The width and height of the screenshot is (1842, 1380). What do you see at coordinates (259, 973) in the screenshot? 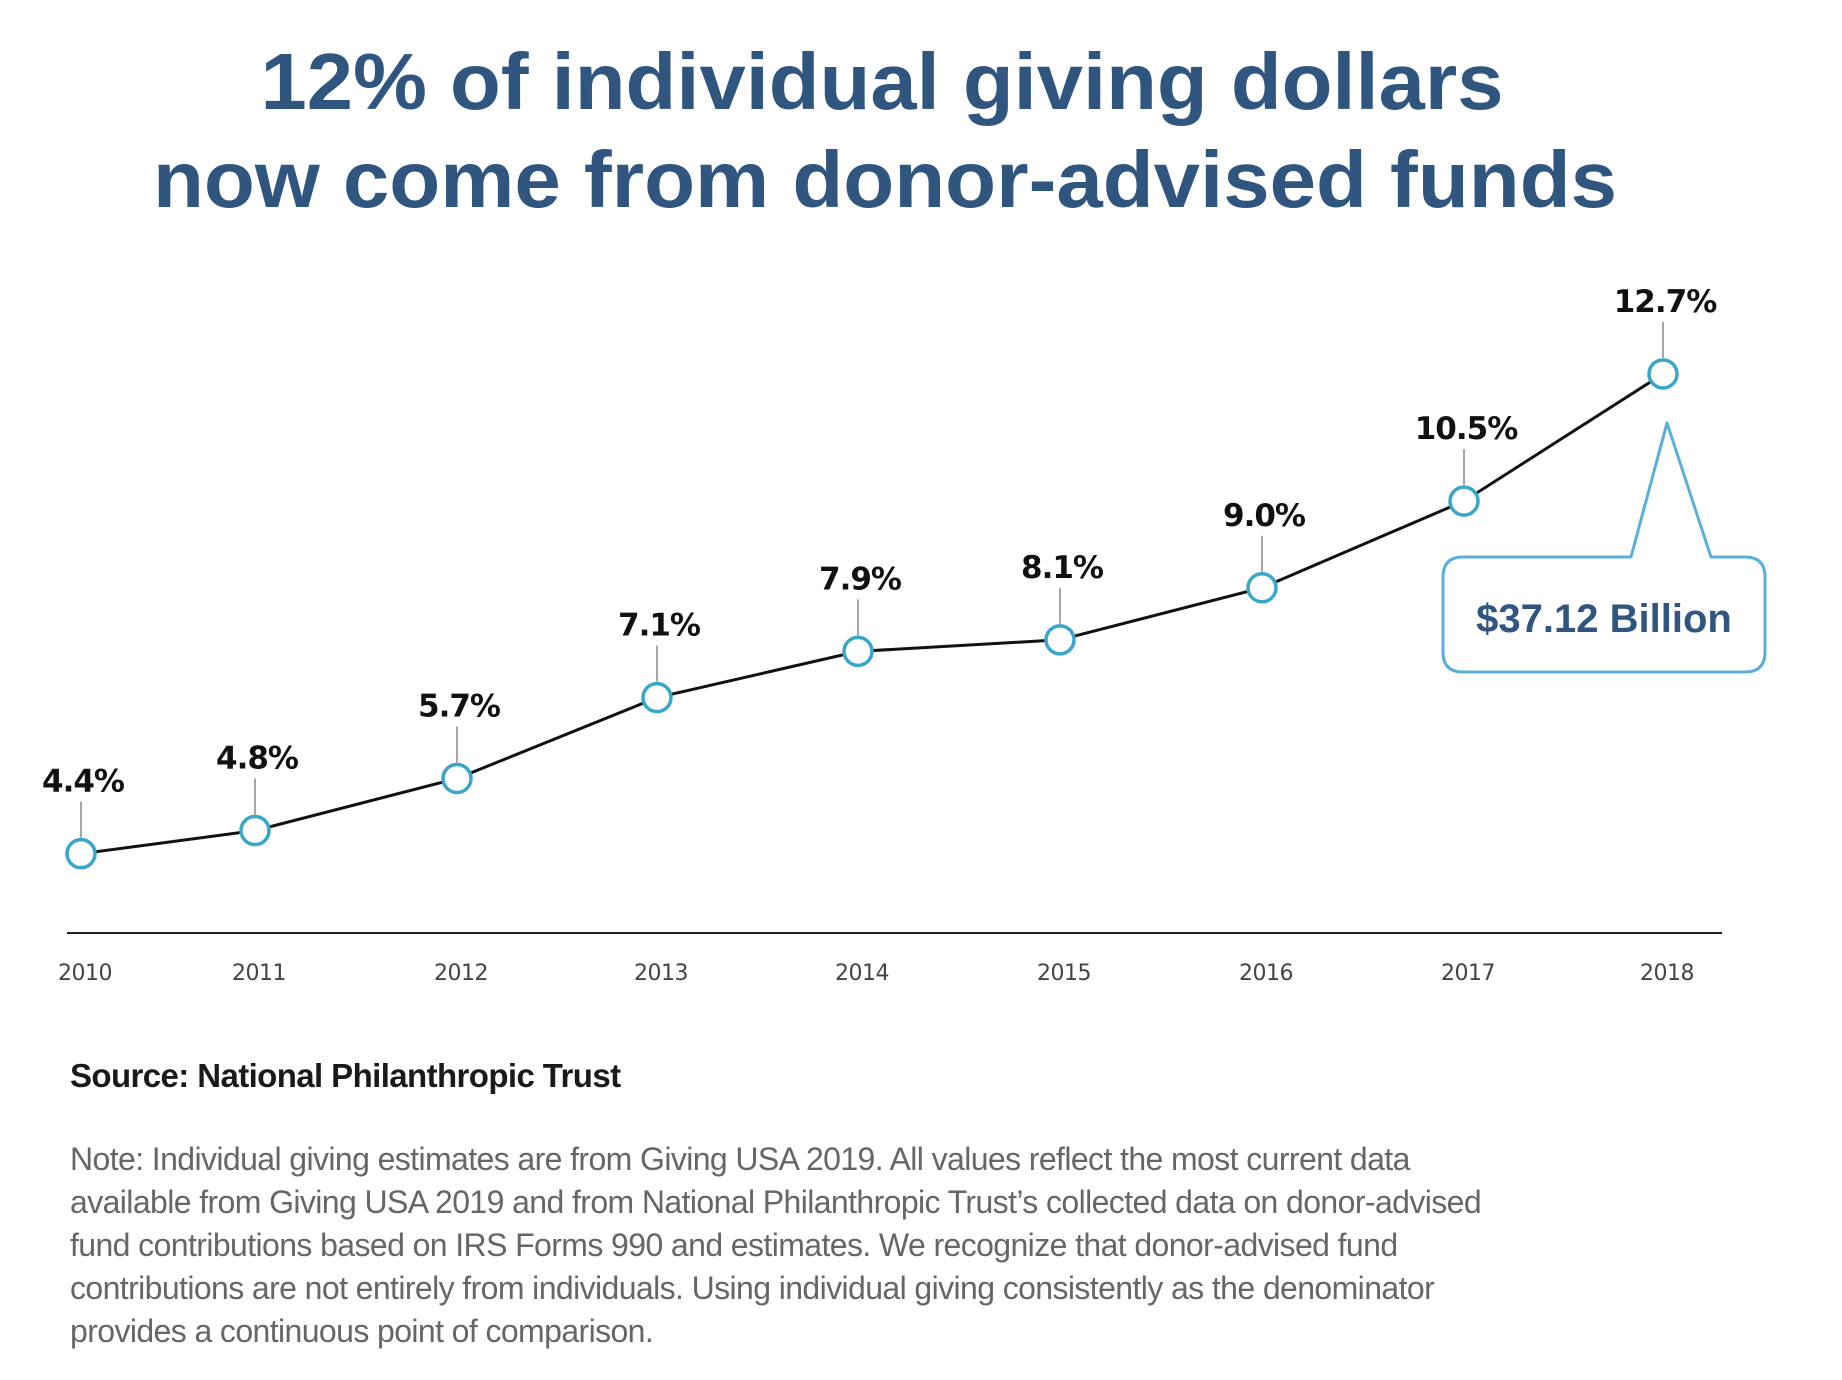
I see `x-tick-label: 2011` at bounding box center [259, 973].